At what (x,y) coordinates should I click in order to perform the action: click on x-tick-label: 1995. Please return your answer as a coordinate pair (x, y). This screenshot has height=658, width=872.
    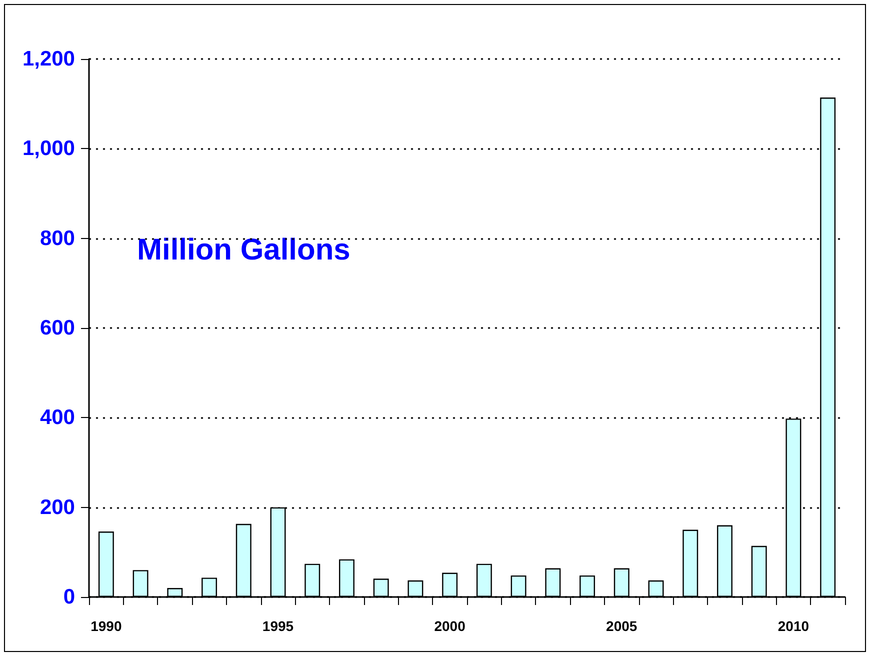
    Looking at the image, I should click on (278, 626).